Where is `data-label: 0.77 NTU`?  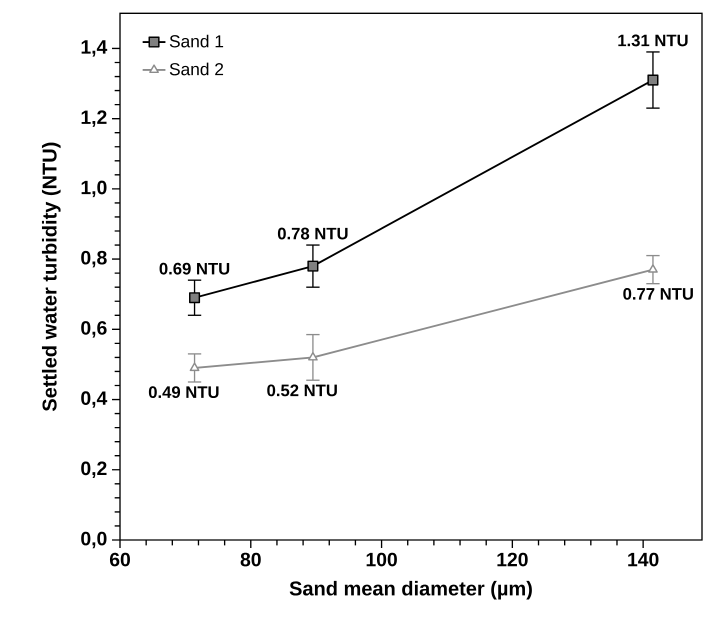
data-label: 0.77 NTU is located at coordinates (658, 294).